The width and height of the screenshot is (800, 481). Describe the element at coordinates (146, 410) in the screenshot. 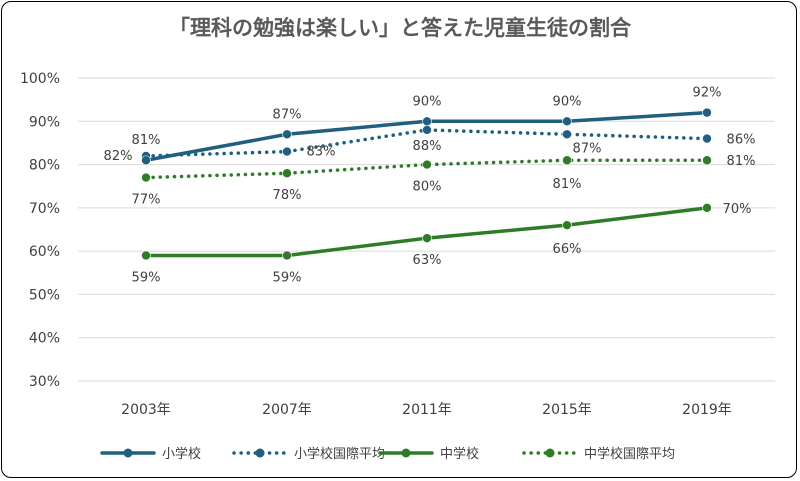

I see `x-tick-label: 2003年` at that location.